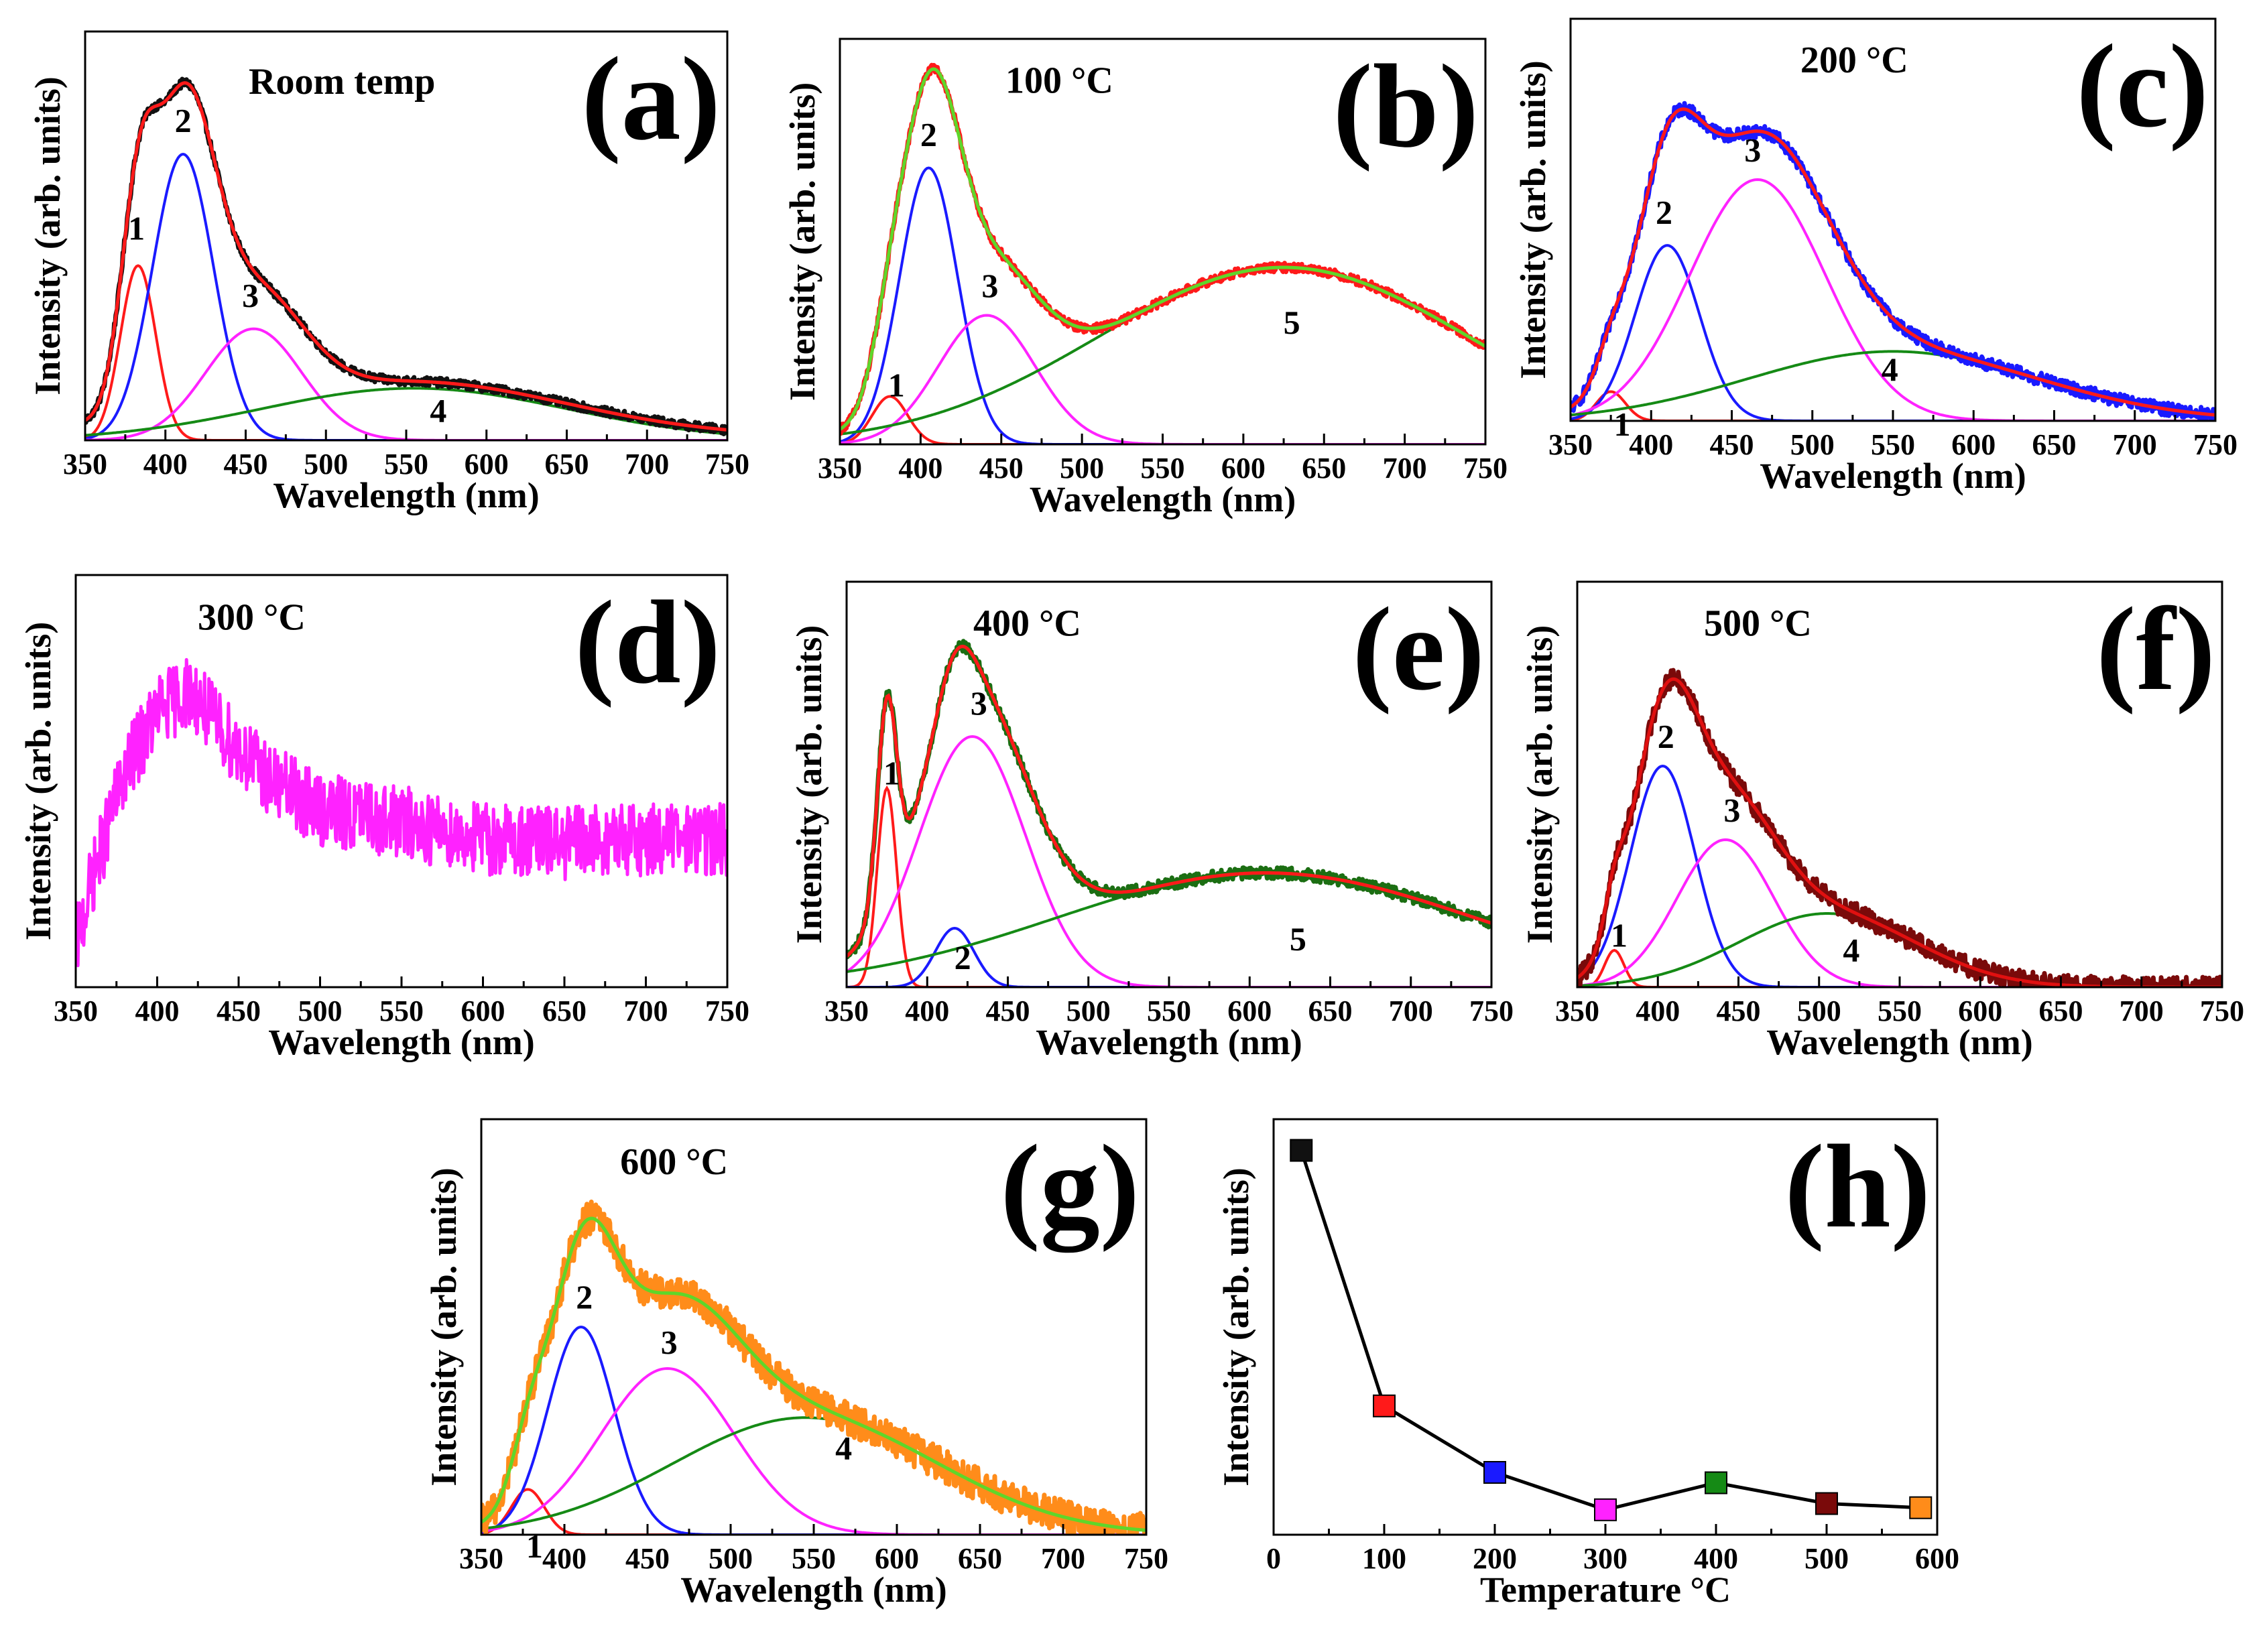 This screenshot has height=1652, width=2267. Describe the element at coordinates (1758, 624) in the screenshot. I see `panel-title: 500 °C` at that location.